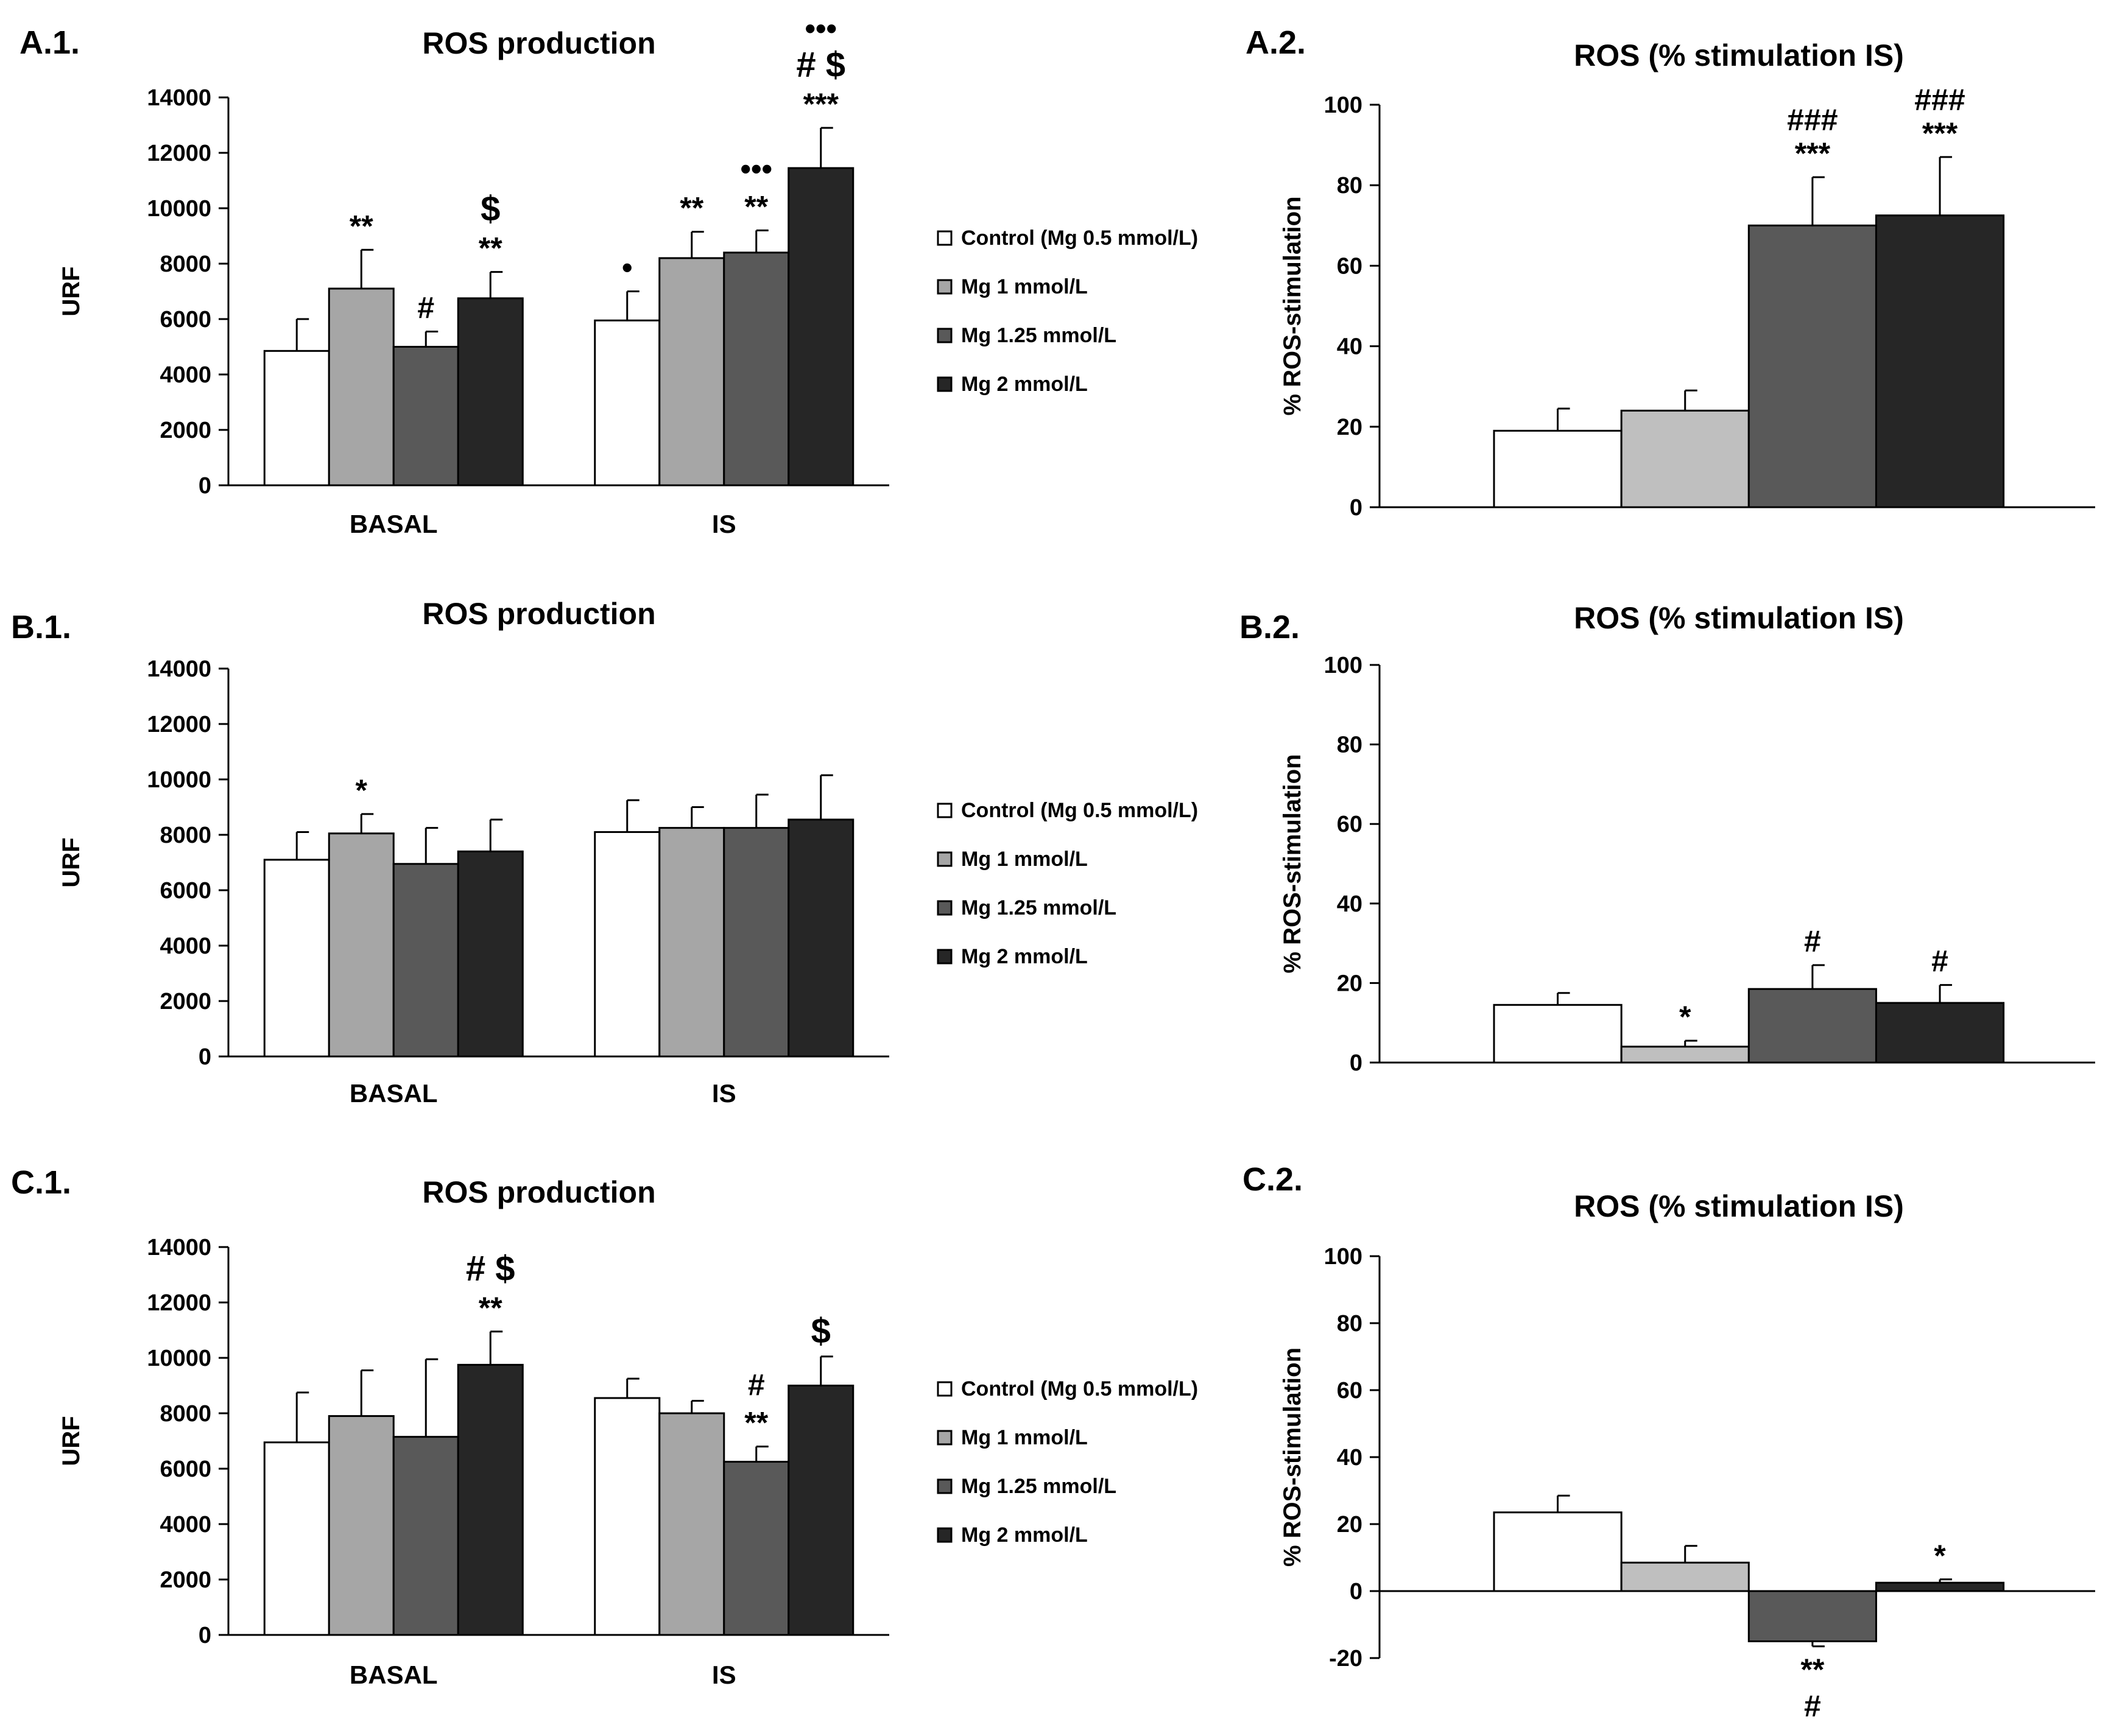 The width and height of the screenshot is (2125, 1736). I want to click on significance-marker: •, so click(627, 268).